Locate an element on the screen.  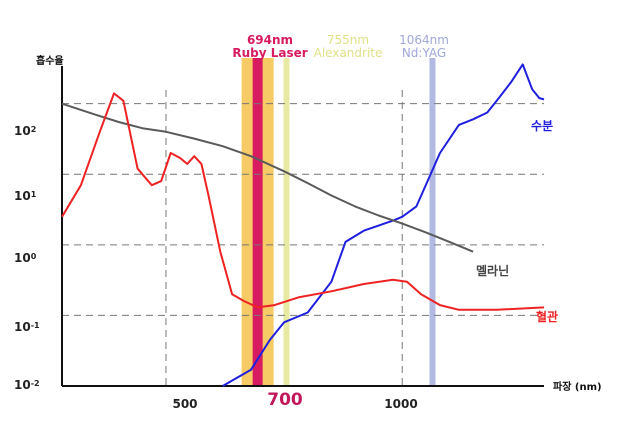
x-axis-label: 파장 (nm) is located at coordinates (577, 387).